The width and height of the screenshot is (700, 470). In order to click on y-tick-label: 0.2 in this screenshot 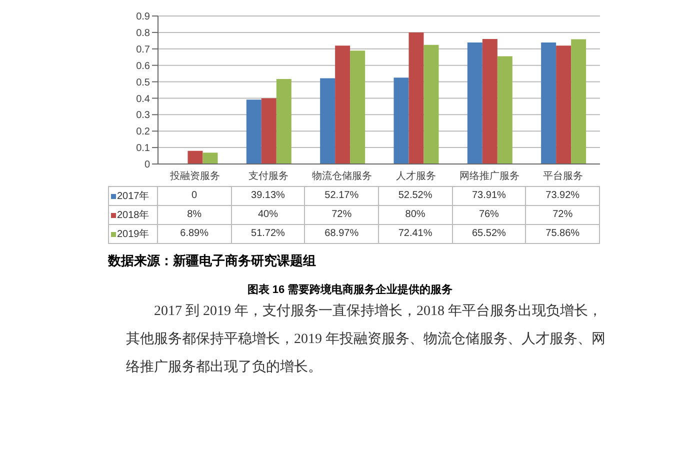, I will do `click(143, 132)`.